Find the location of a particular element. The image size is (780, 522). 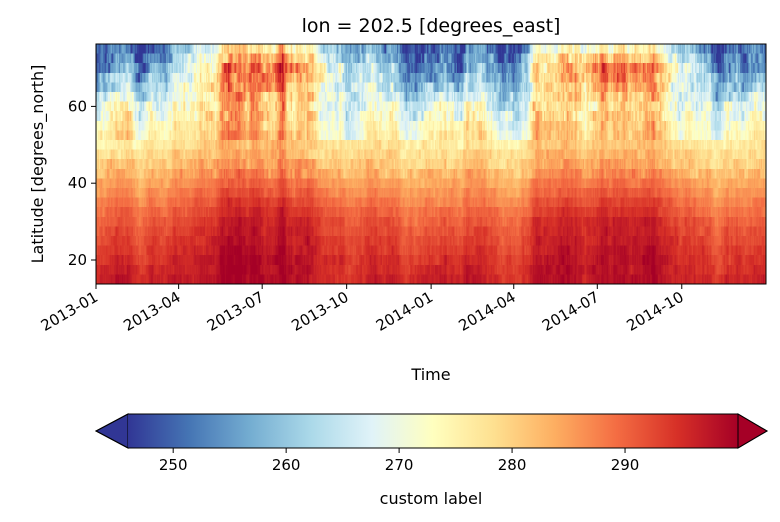

colorbar-low-extension is located at coordinates (111, 431).